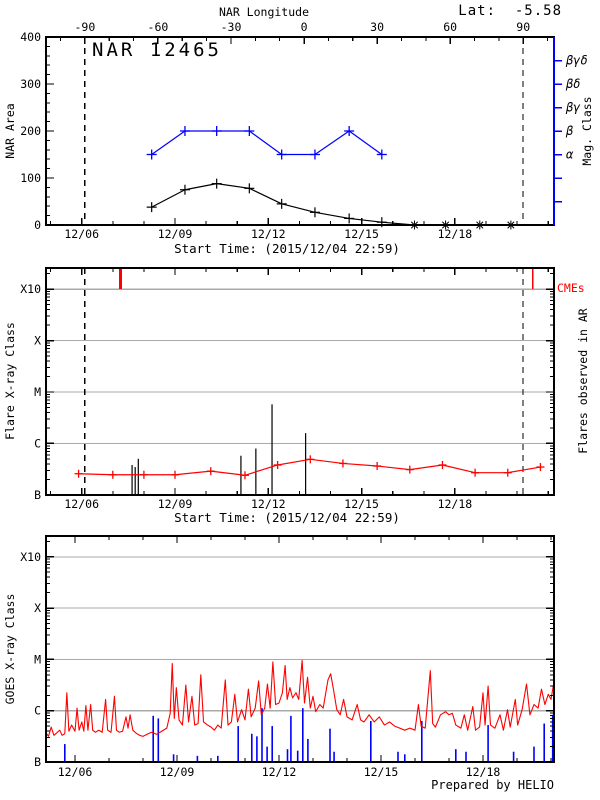 This screenshot has width=600, height=800. Describe the element at coordinates (450, 27) in the screenshot. I see `svg-text: 60` at that location.